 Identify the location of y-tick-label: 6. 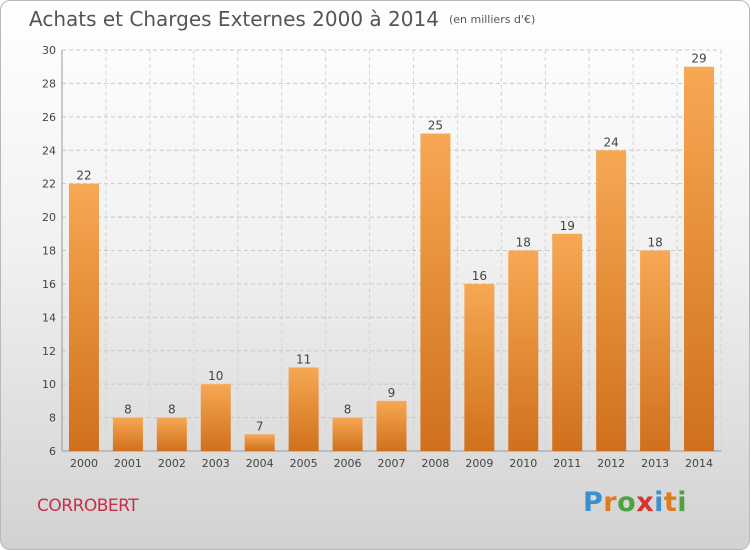
(52, 451).